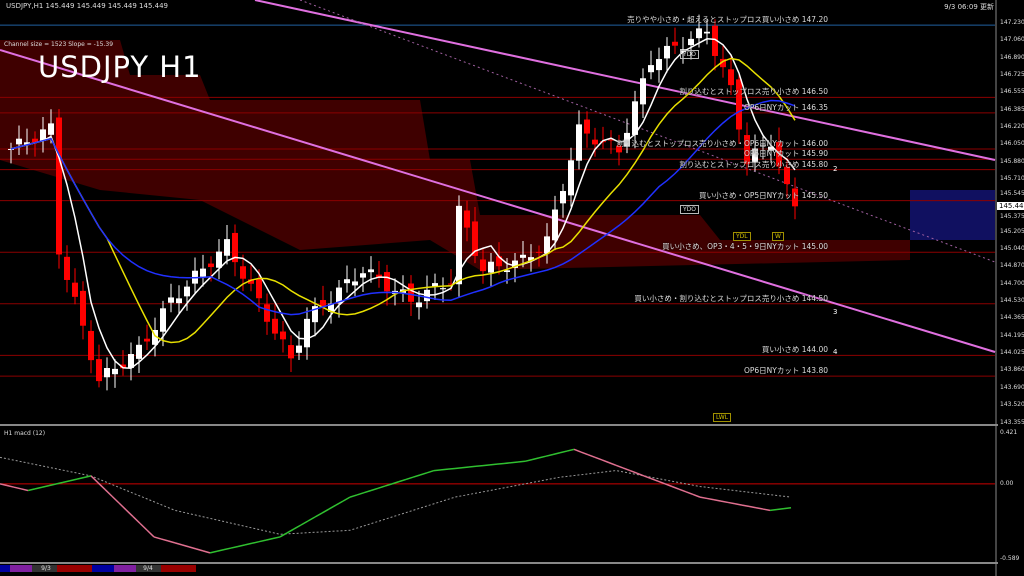  Describe the element at coordinates (753, 164) in the screenshot. I see `price-level-label: 割り込むとストップロス売り小さめ 145.80` at that location.